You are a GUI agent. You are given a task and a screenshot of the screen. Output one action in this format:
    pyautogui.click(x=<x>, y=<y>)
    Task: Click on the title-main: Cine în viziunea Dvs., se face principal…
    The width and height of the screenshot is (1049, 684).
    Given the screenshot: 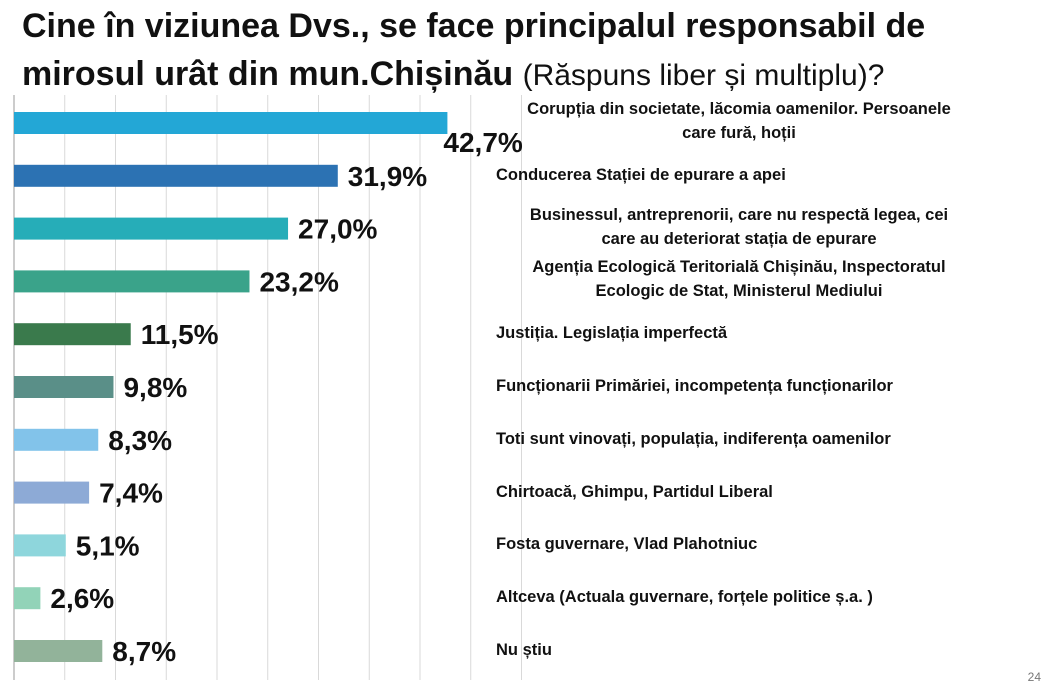 What is the action you would take?
    pyautogui.click(x=474, y=50)
    